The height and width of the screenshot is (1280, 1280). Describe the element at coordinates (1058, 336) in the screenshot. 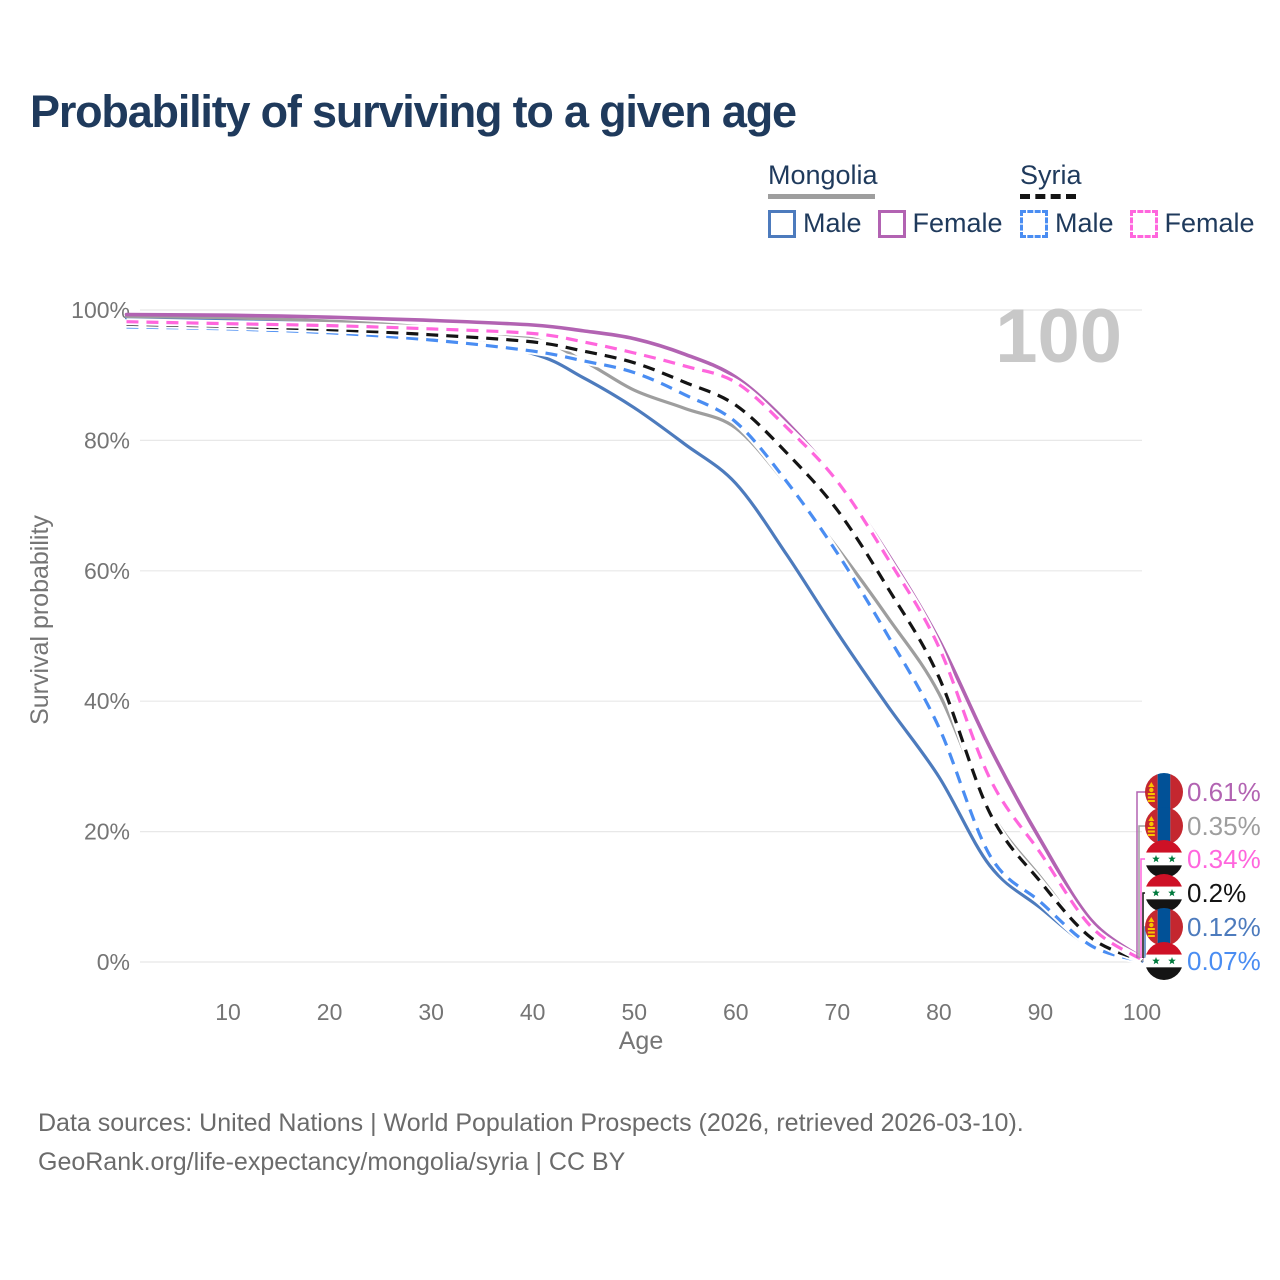

I see `age-counter-watermark: 100` at that location.